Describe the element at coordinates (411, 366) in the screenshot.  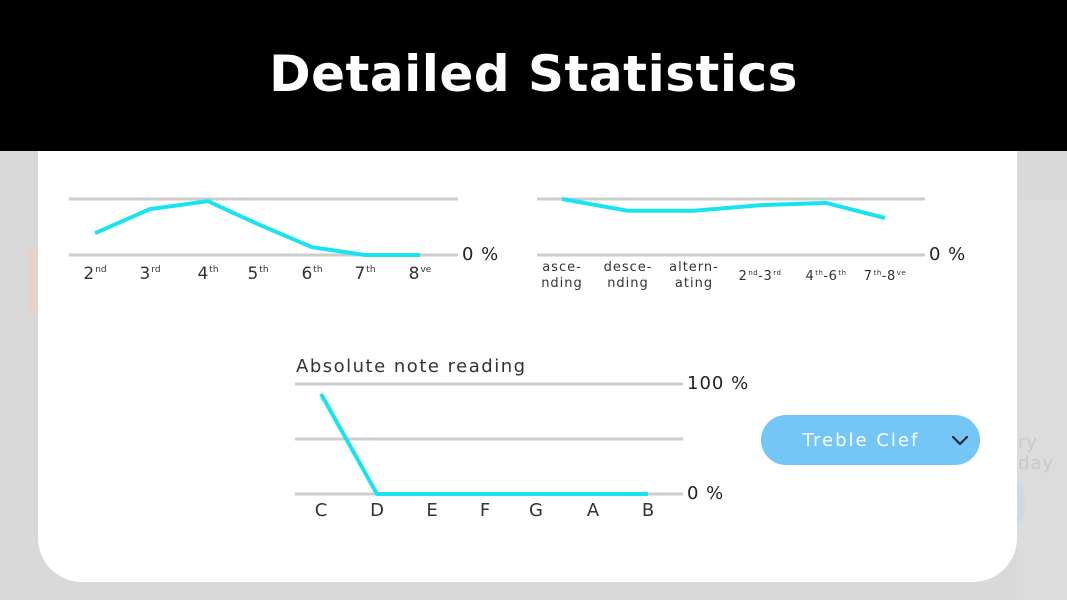
I see `note-chart-title: Absolute note reading` at that location.